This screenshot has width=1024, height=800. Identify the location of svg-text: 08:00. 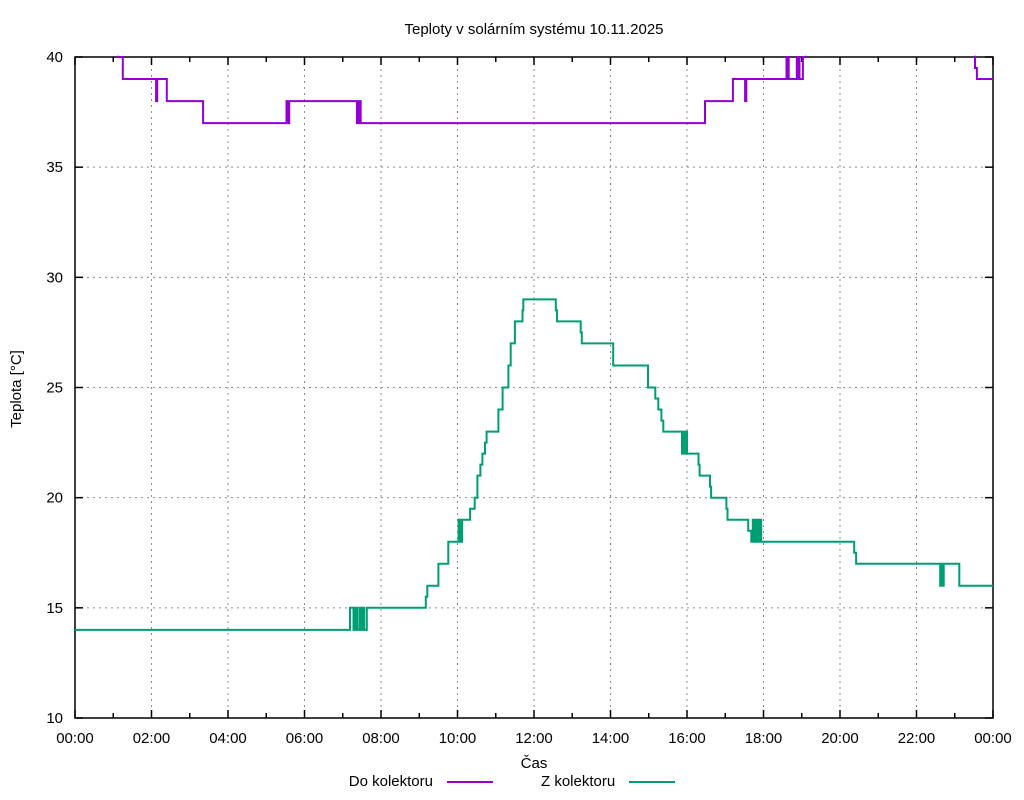
(381, 738).